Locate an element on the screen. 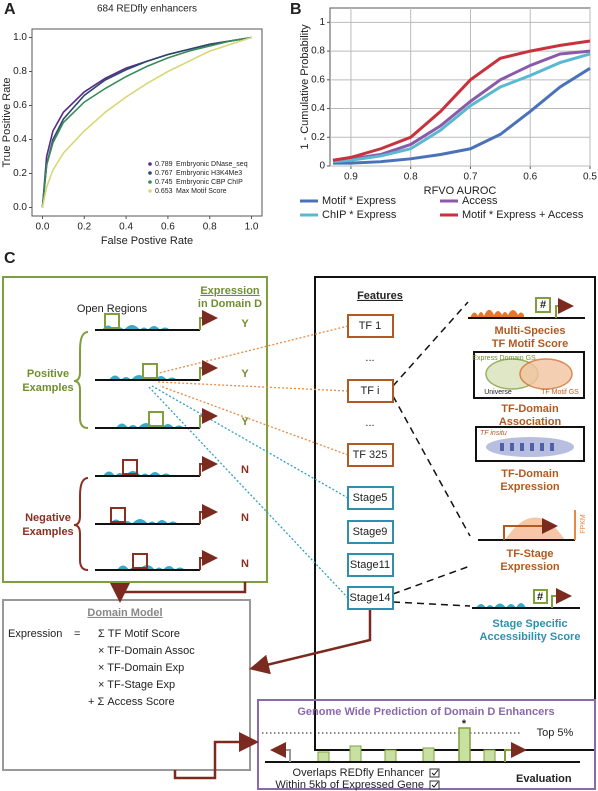 The width and height of the screenshot is (598, 791). x-tick-label: 1.0 is located at coordinates (252, 227).